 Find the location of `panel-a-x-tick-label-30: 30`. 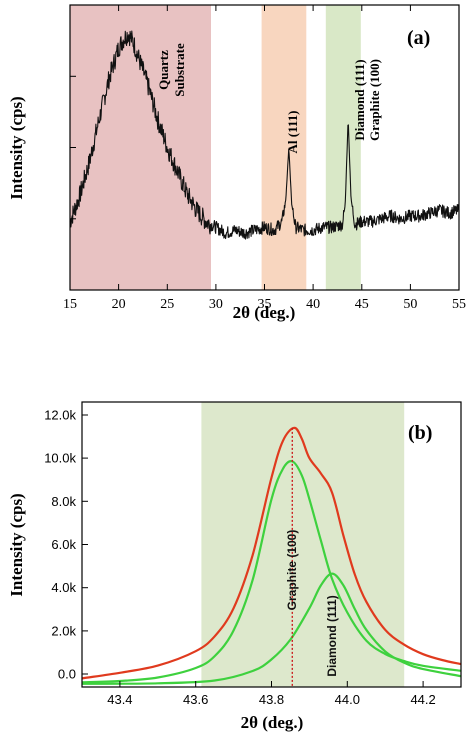

panel-a-x-tick-label-30: 30 is located at coordinates (216, 304).